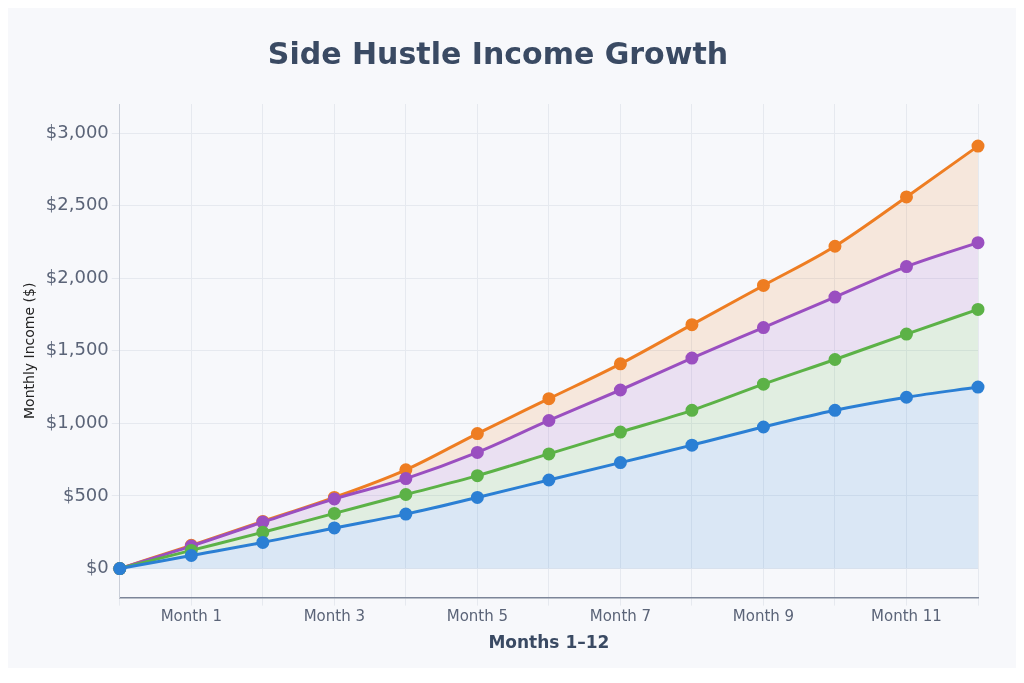 The width and height of the screenshot is (1024, 683). What do you see at coordinates (85, 494) in the screenshot?
I see `y-tick-label: $500` at bounding box center [85, 494].